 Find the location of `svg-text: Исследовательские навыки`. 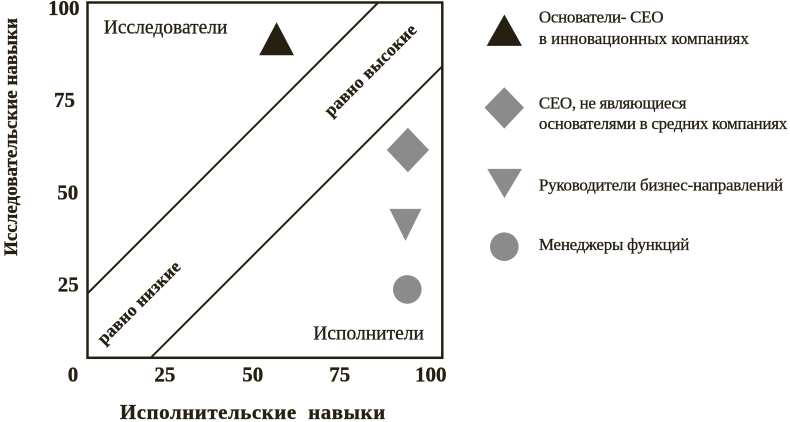

svg-text: Исследовательские навыки is located at coordinates (11, 137).